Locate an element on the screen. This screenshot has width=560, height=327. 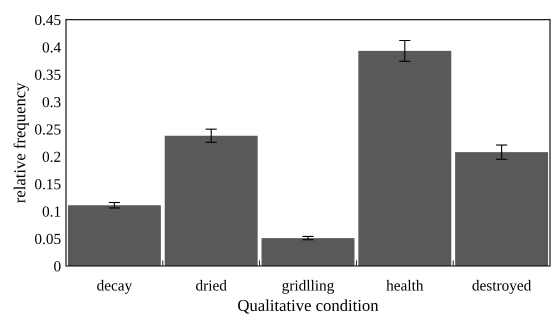
x-tick-label: health is located at coordinates (405, 285).